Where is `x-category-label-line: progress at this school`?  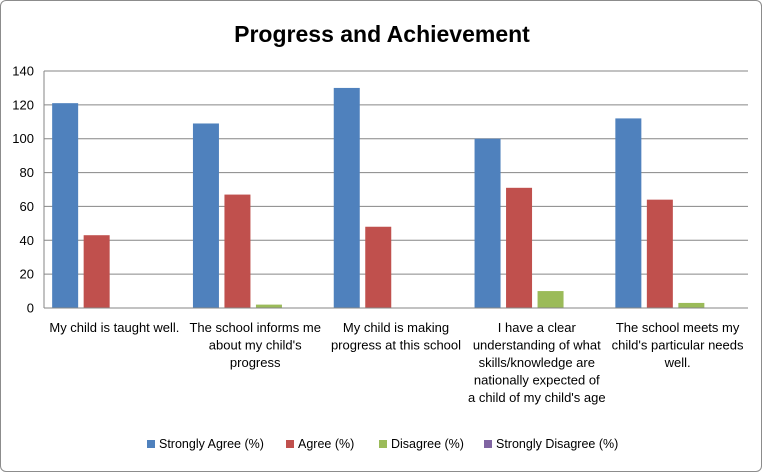
x-category-label-line: progress at this school is located at coordinates (396, 345).